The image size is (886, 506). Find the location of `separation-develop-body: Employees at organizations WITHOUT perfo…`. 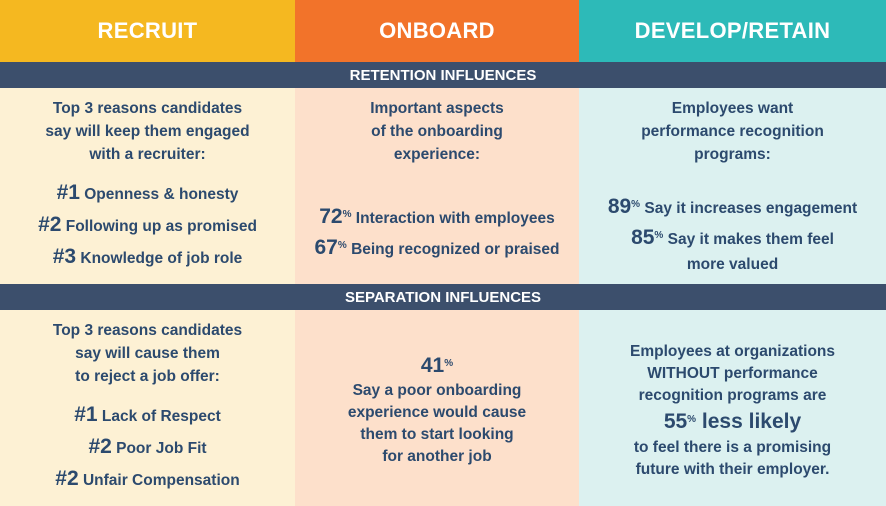

separation-develop-body: Employees at organizations WITHOUT perfo… is located at coordinates (732, 395).